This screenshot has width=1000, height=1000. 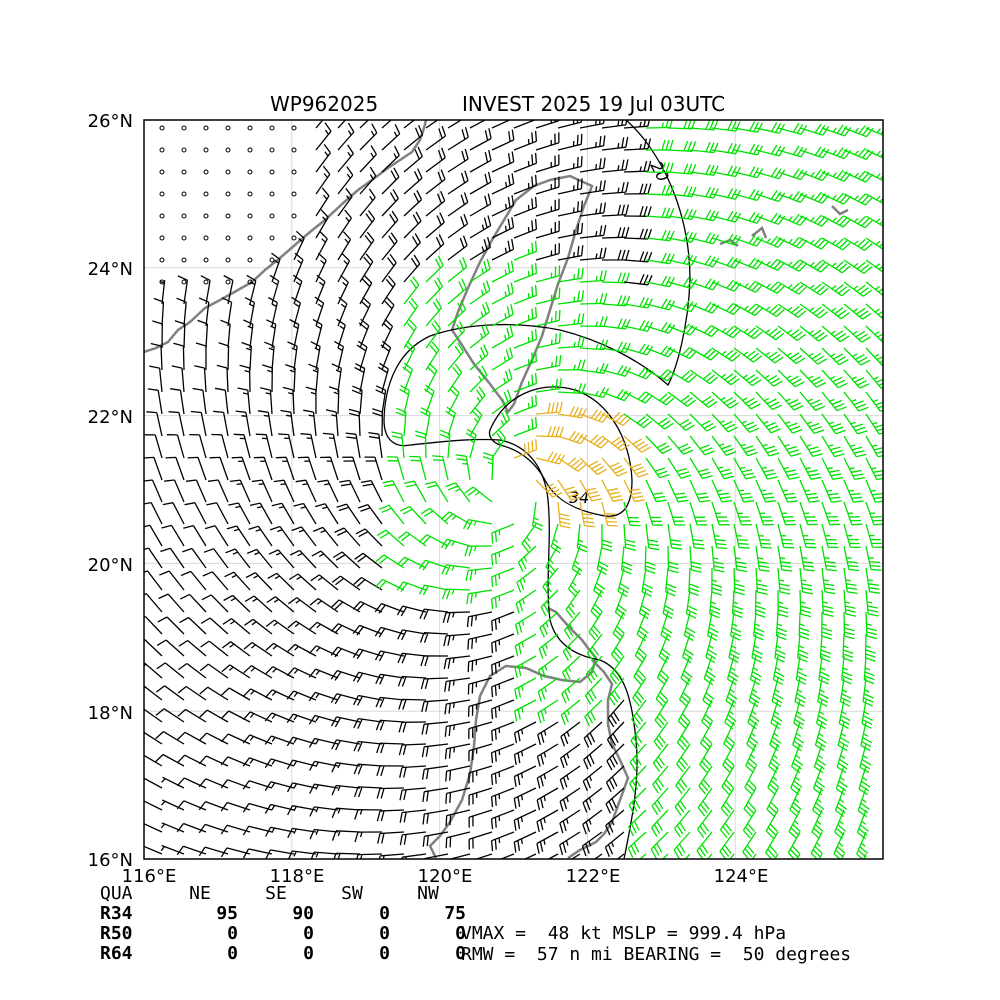 I want to click on vmax-mslp-line: VMAX = 48 kt MSLP = 999.4 hPa, so click(x=624, y=933).